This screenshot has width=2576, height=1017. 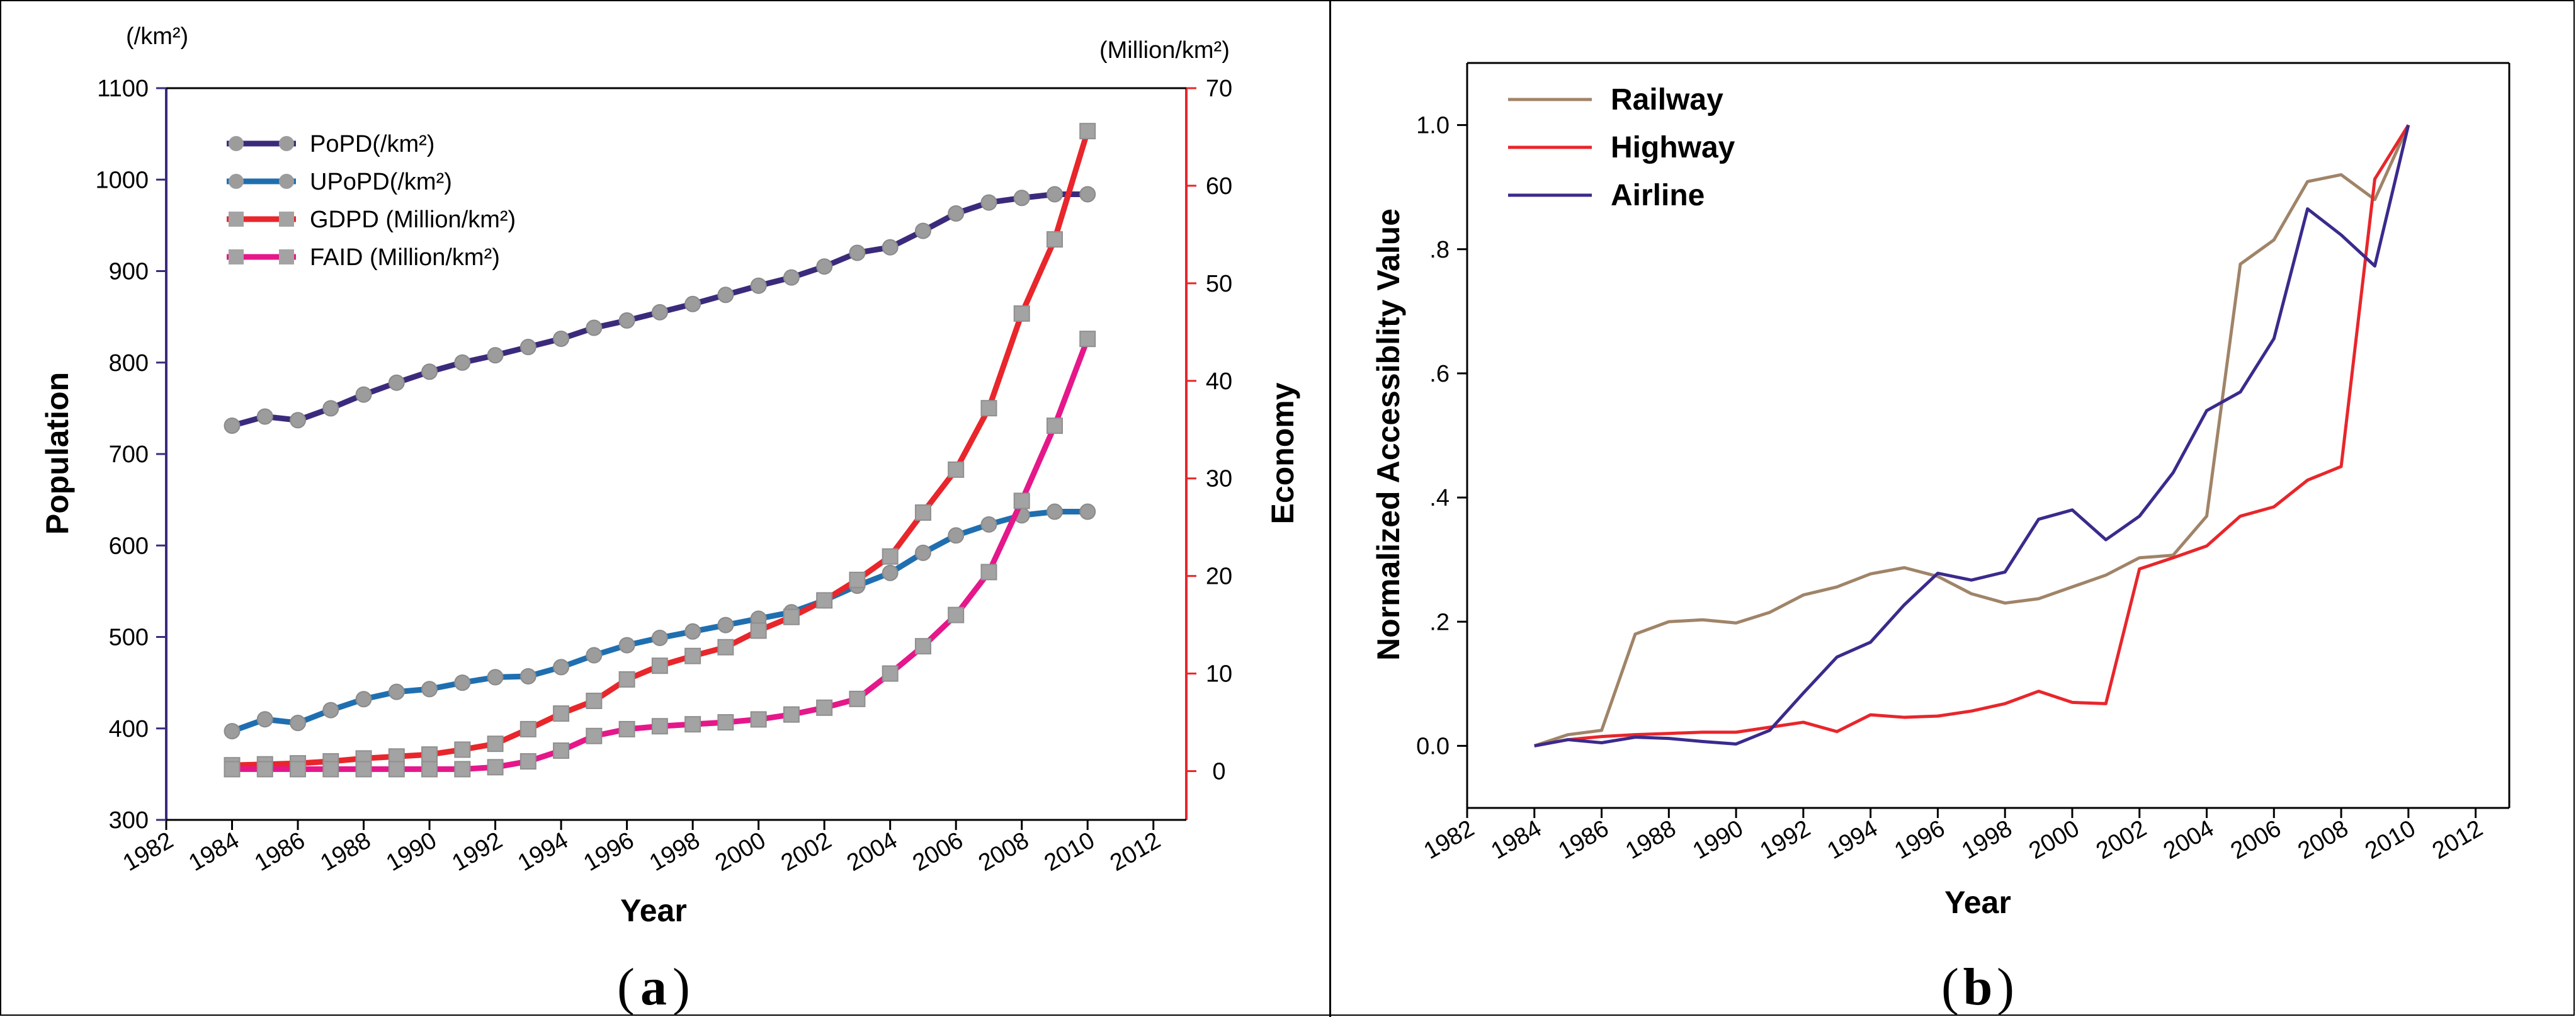 What do you see at coordinates (1219, 674) in the screenshot?
I see `a-right-tick-label: 10` at bounding box center [1219, 674].